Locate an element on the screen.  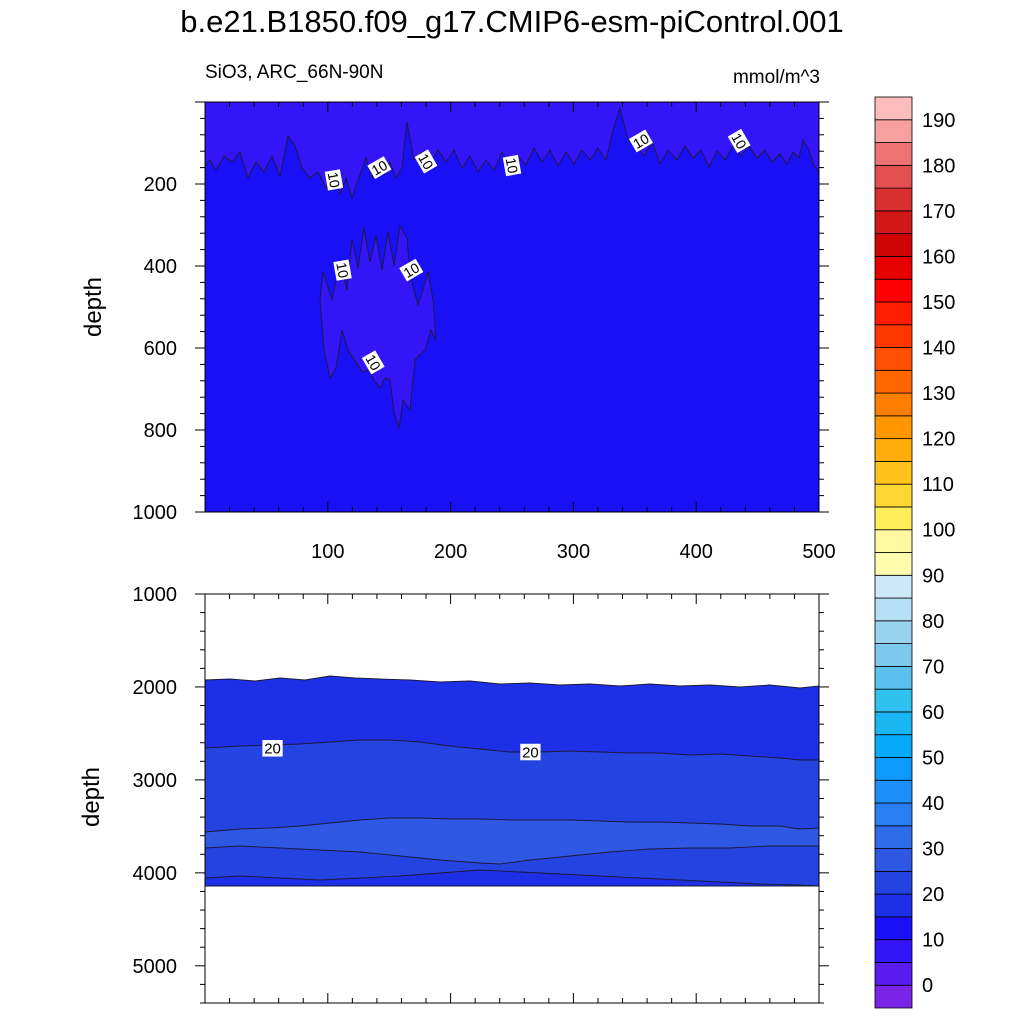
colorbar-boxes is located at coordinates (893, 552).